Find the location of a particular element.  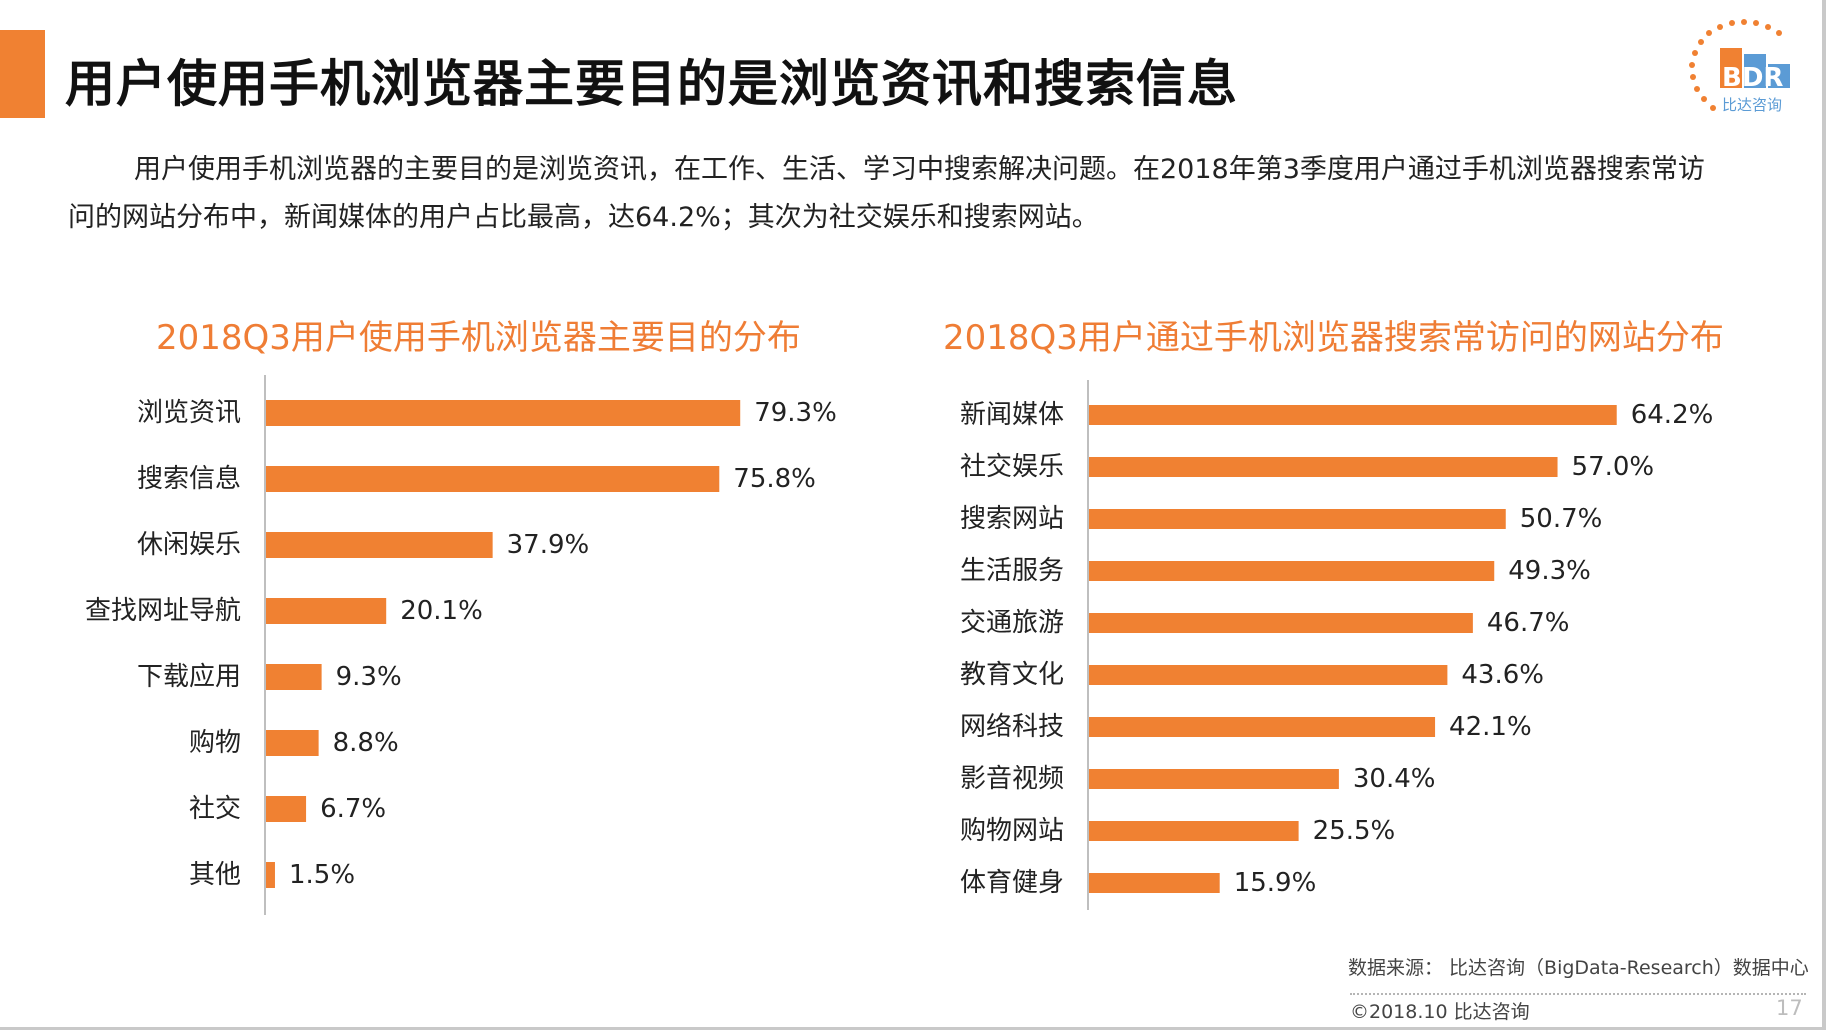

data-source-note: 数据来源： 比达咨询（BigData-Research）数据中心 is located at coordinates (1578, 968).